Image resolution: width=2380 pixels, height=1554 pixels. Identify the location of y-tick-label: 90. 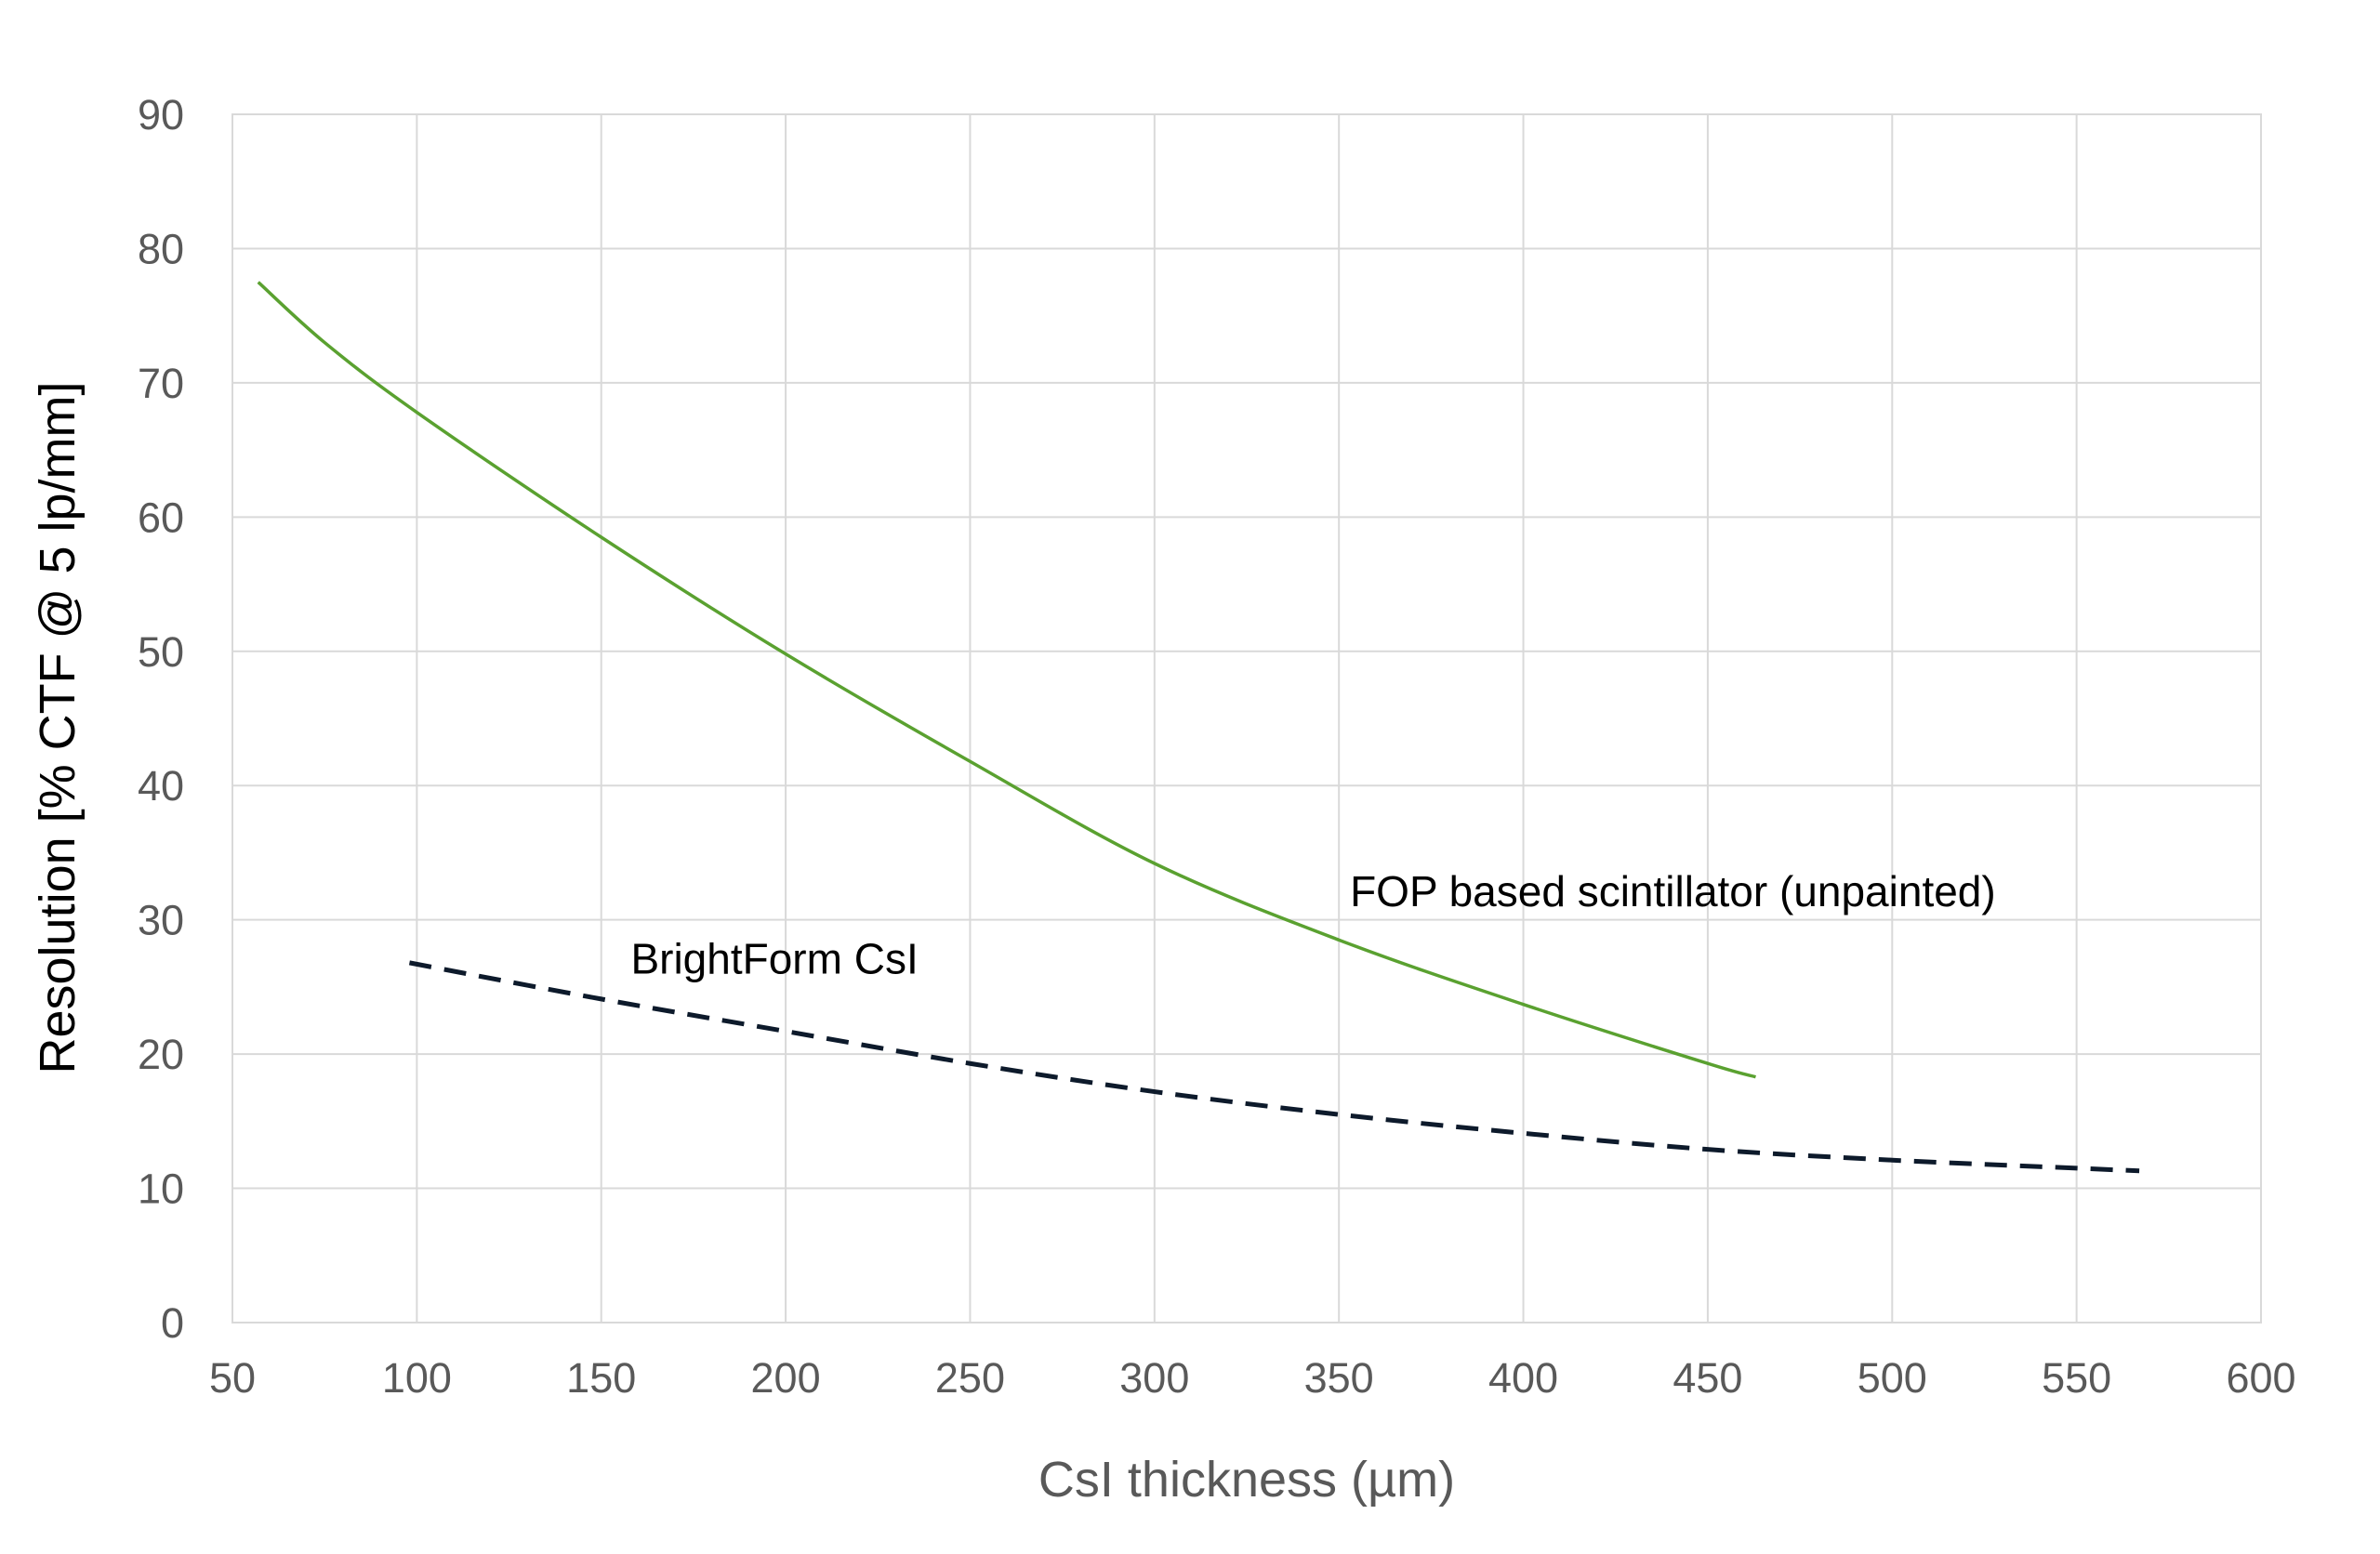
(161, 114).